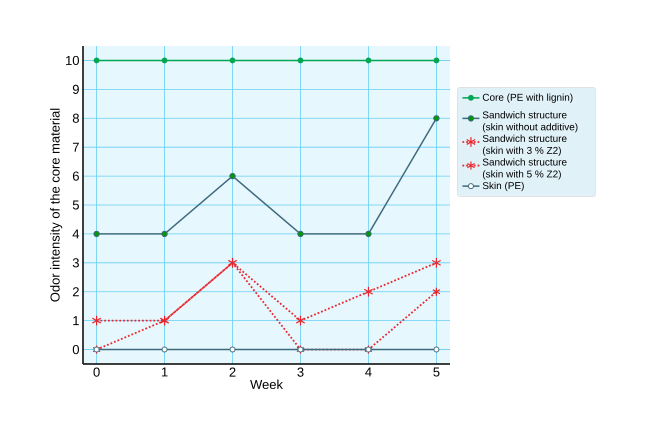 The image size is (648, 426). What do you see at coordinates (56, 205) in the screenshot?
I see `y-axis-title: Odor intensity of the core material` at bounding box center [56, 205].